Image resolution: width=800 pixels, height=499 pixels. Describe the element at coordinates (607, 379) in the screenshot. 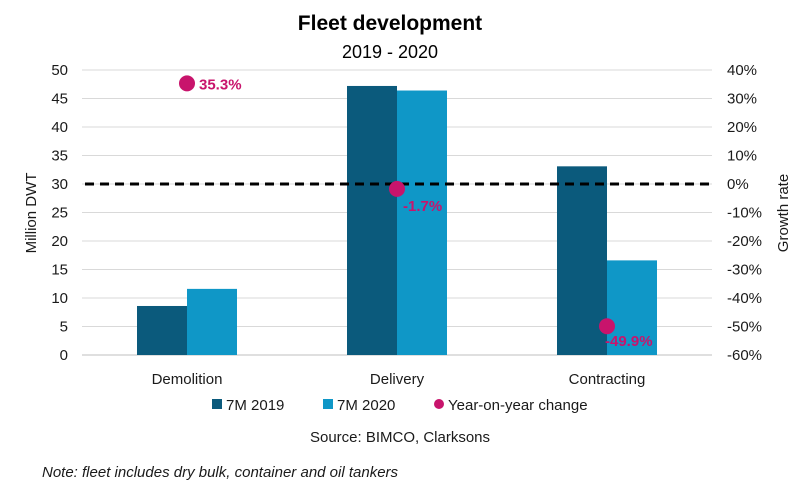

I see `category-label: Contracting` at that location.